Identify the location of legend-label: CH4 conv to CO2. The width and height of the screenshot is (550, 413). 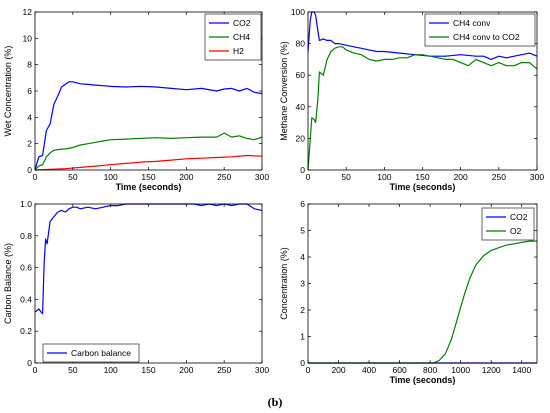
(486, 37).